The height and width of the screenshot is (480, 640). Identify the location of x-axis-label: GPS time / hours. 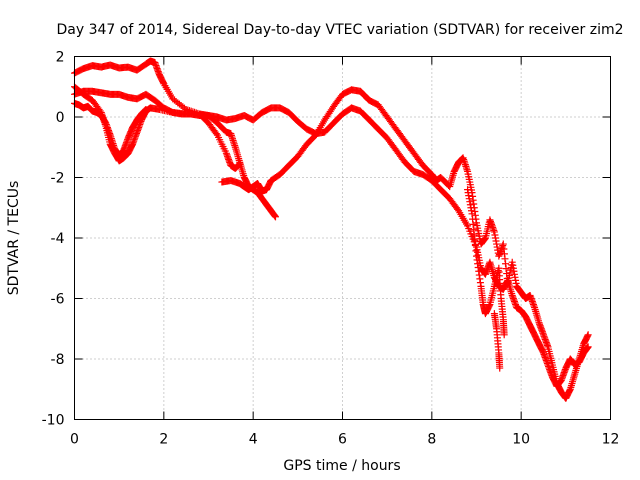
(341, 466).